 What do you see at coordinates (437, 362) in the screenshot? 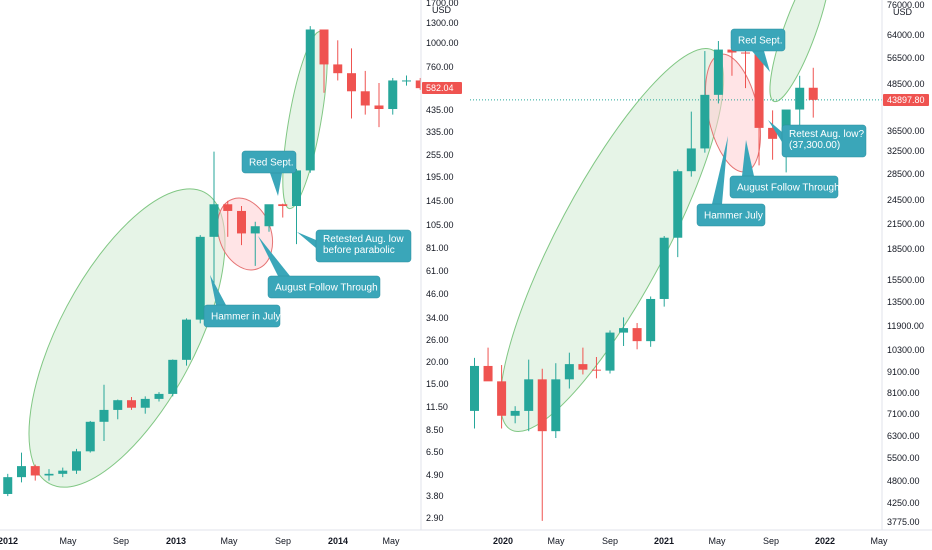
I see `price-tick-label: 20.00` at bounding box center [437, 362].